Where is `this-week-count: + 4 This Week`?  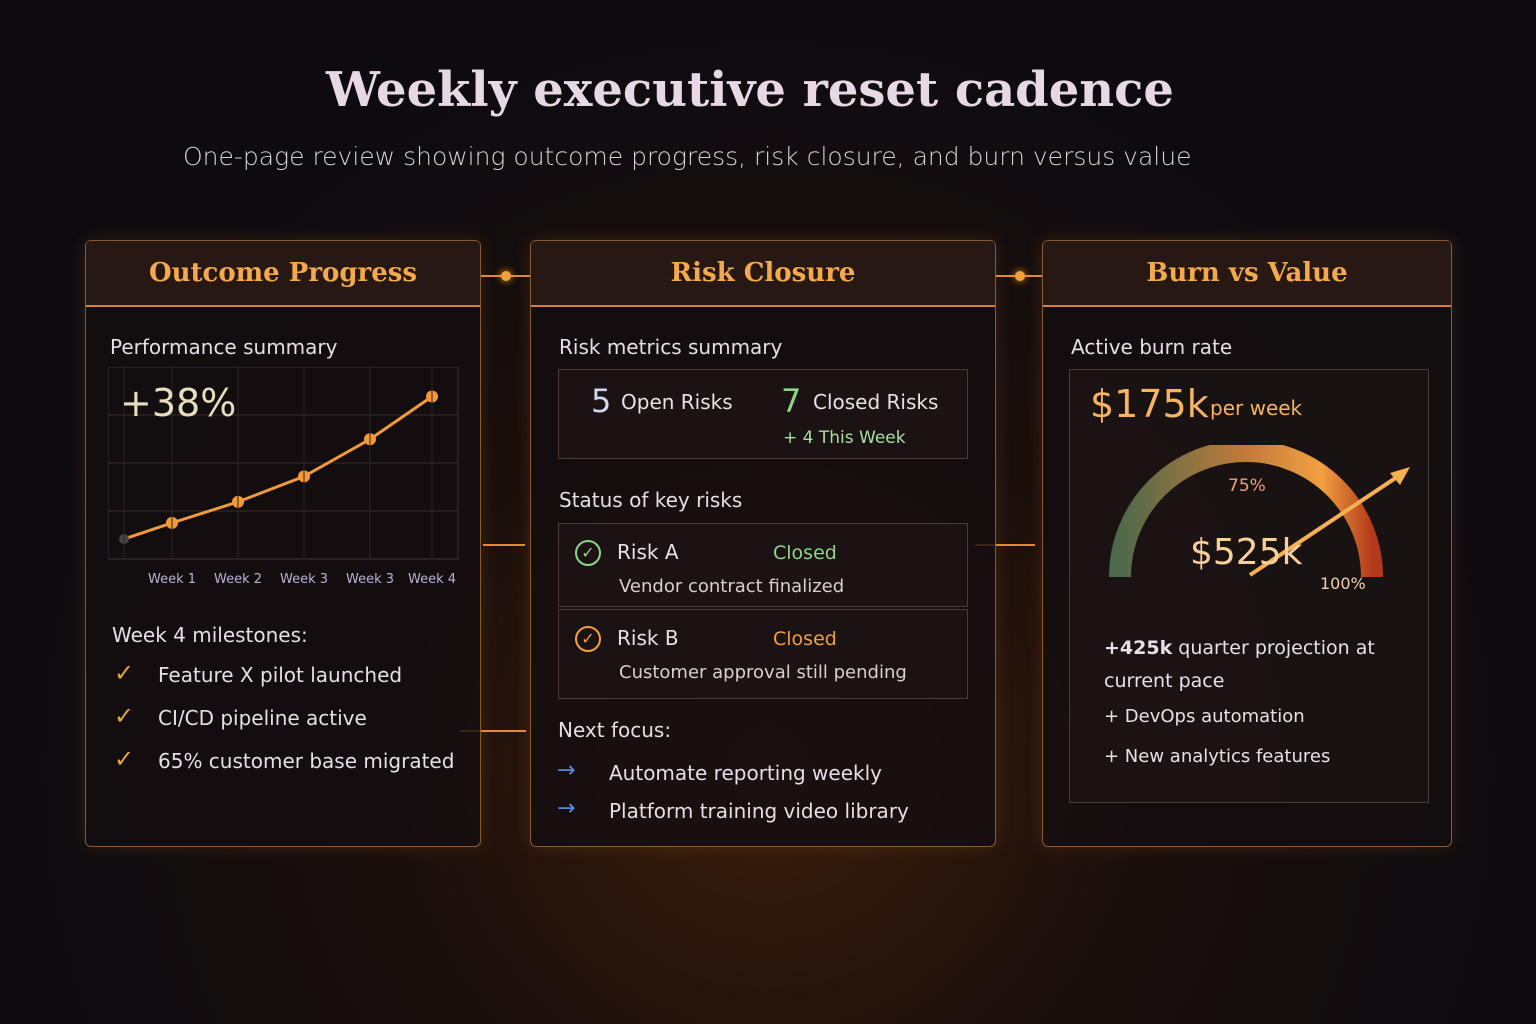 this-week-count: + 4 This Week is located at coordinates (844, 438).